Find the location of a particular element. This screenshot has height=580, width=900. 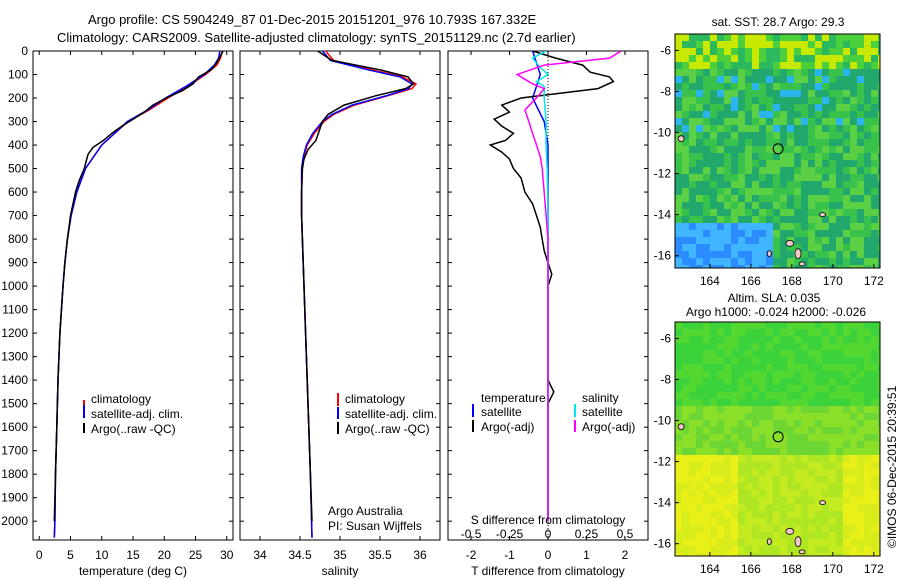

sst-map is located at coordinates (777, 151).